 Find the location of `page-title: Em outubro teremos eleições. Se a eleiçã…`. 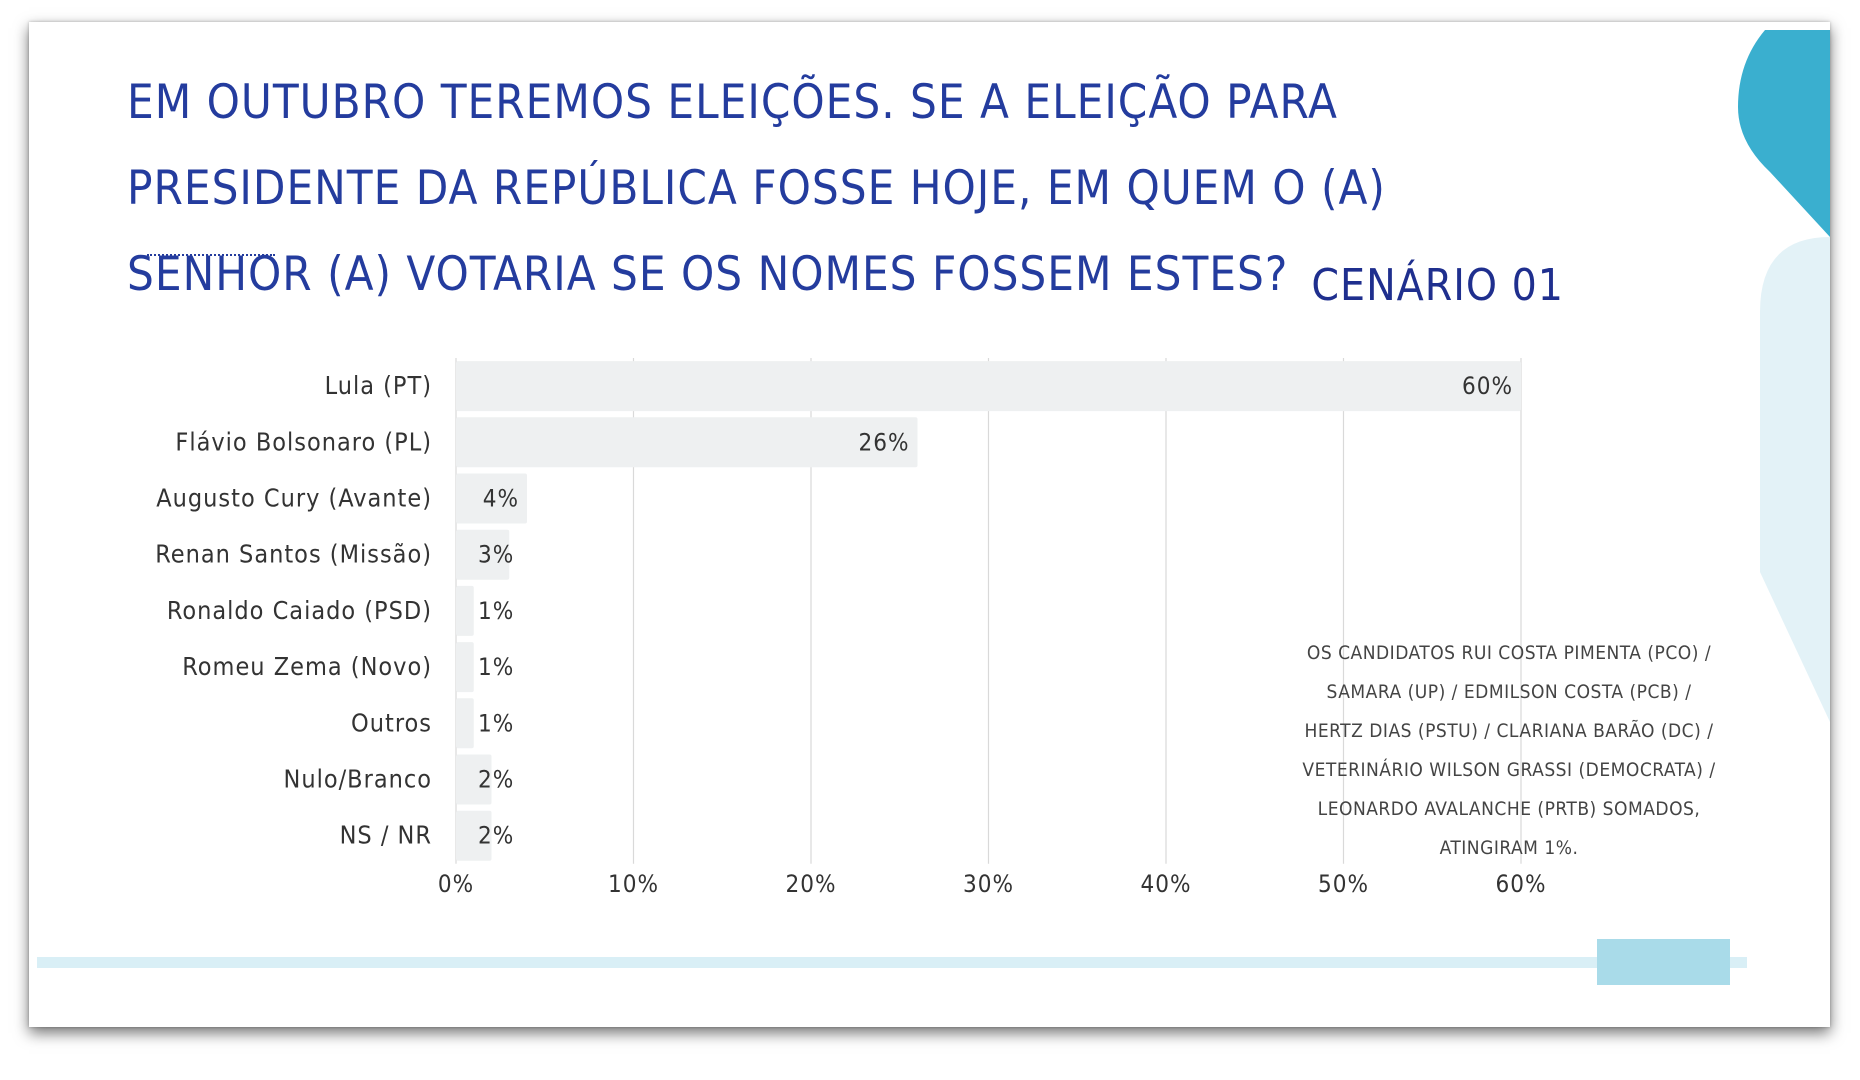

page-title: Em outubro teremos eleições. Se a eleiçã… is located at coordinates (756, 188).